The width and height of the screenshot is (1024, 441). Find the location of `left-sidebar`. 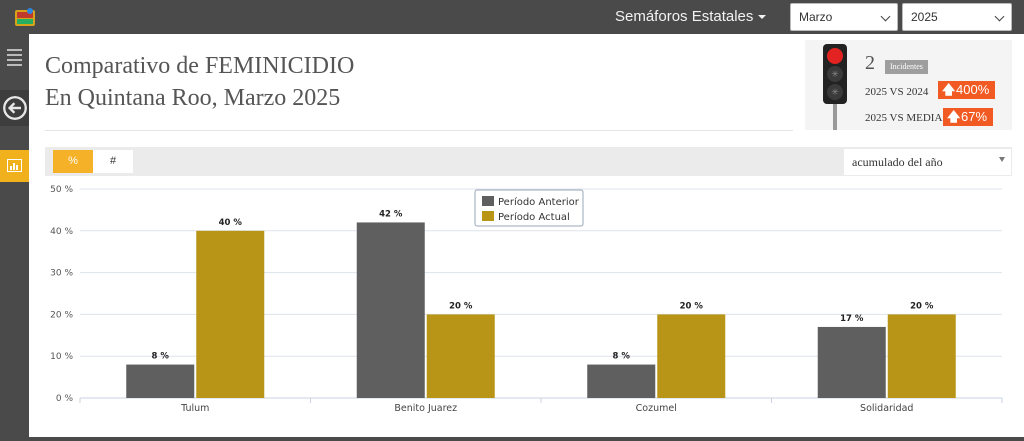

left-sidebar is located at coordinates (14, 237).